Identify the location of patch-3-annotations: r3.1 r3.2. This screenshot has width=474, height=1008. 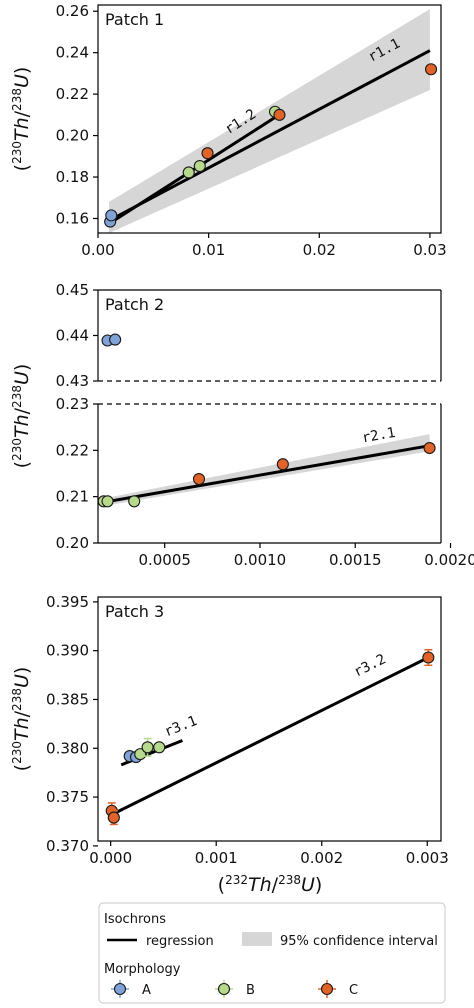
(275, 695).